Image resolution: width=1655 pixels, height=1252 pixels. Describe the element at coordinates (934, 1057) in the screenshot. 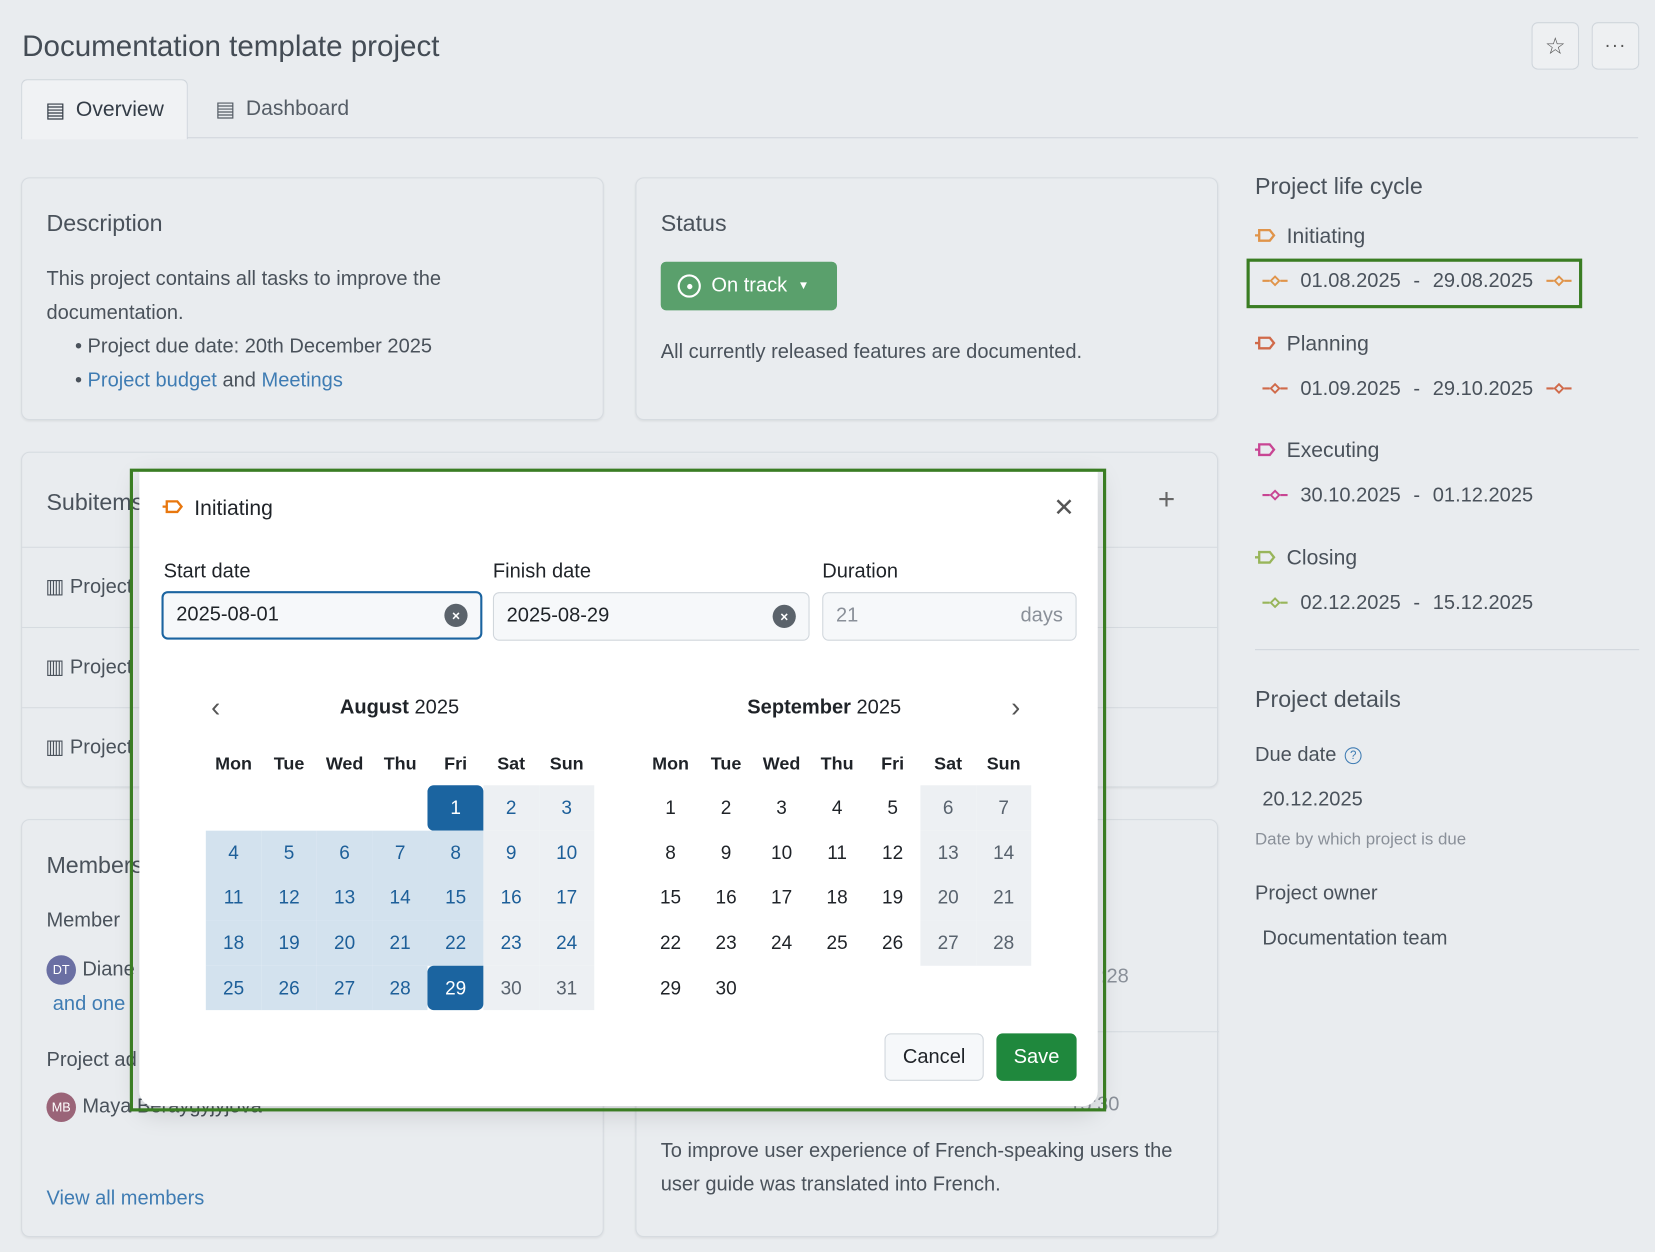

I see `cancel-button: Cancel` at that location.